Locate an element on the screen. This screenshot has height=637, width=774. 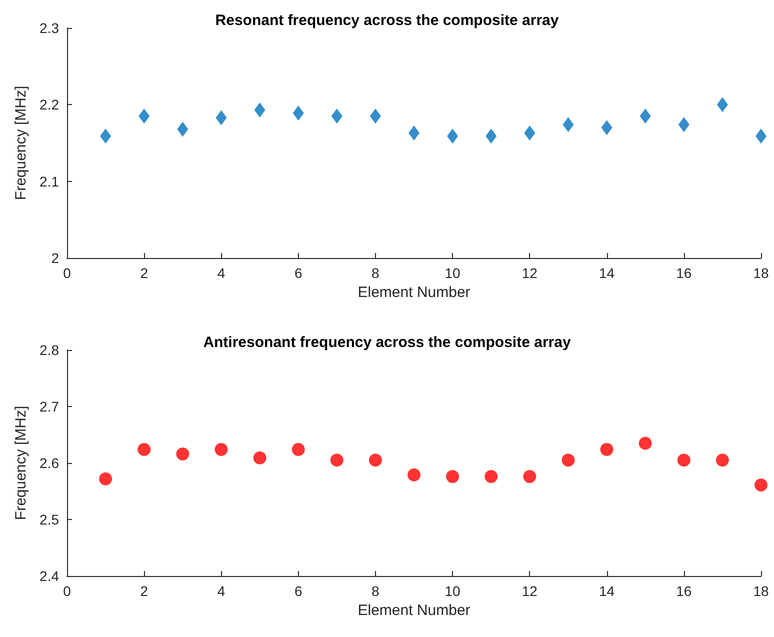
y-tick-label: 2.3 is located at coordinates (50, 28).